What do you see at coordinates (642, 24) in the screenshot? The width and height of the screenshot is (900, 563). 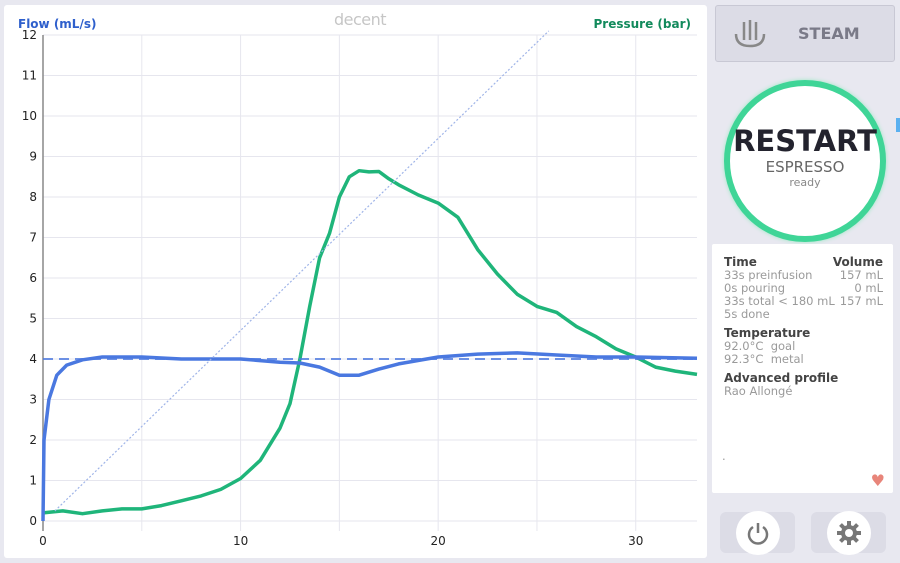 I see `pressure-axis-label: Pressure (bar)` at bounding box center [642, 24].